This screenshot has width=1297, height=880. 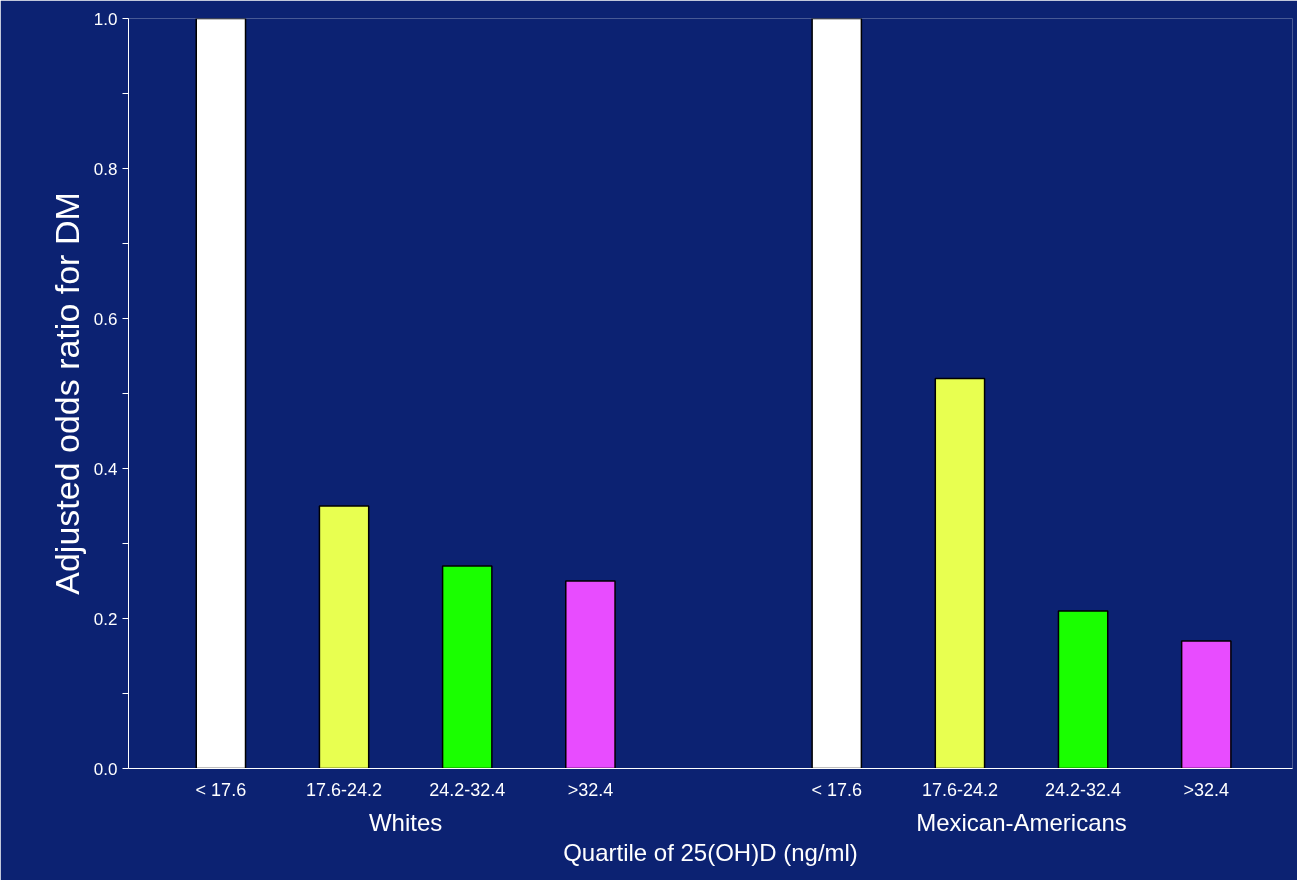 What do you see at coordinates (105, 169) in the screenshot?
I see `y-tick-label: 0.8` at bounding box center [105, 169].